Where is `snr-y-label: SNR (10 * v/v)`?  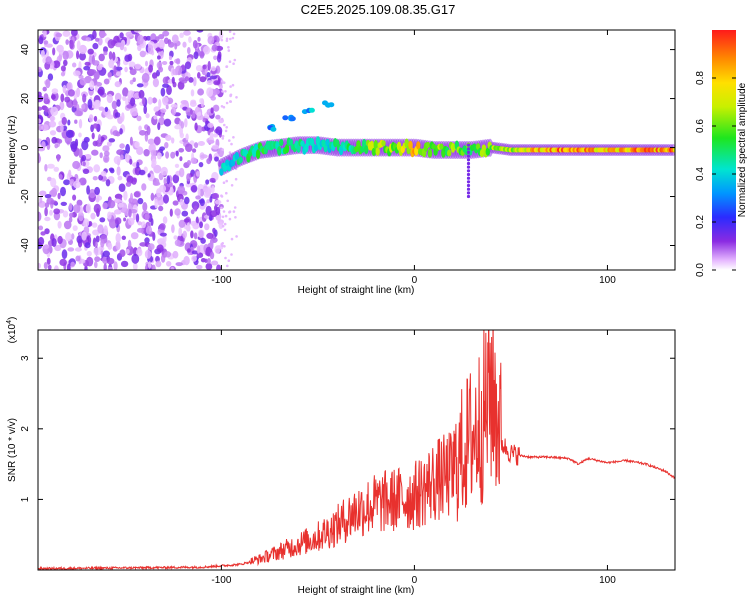
snr-y-label: SNR (10 * v/v) is located at coordinates (12, 450).